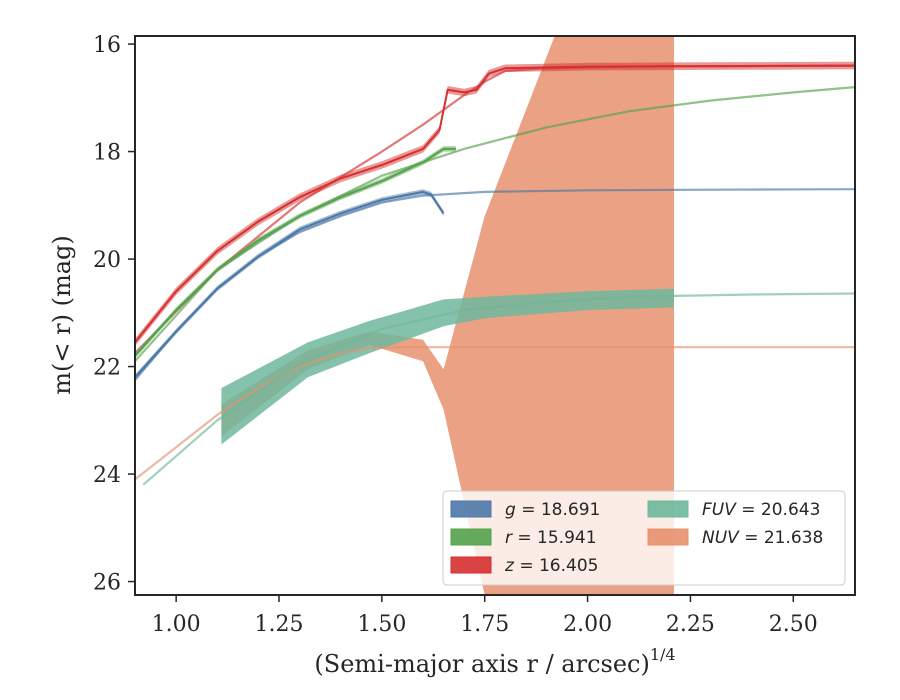 The height and width of the screenshot is (700, 900). I want to click on x-axis: 1.00 1.25 1.50 1.75 2.00 2.25 2.50, so click(485, 616).